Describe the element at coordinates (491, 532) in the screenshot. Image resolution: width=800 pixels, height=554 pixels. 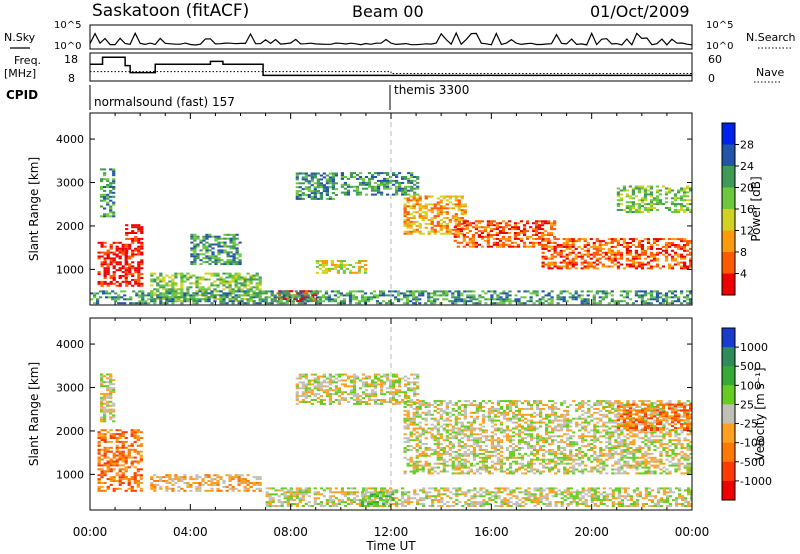
I see `time-tick-label: 16:00` at that location.